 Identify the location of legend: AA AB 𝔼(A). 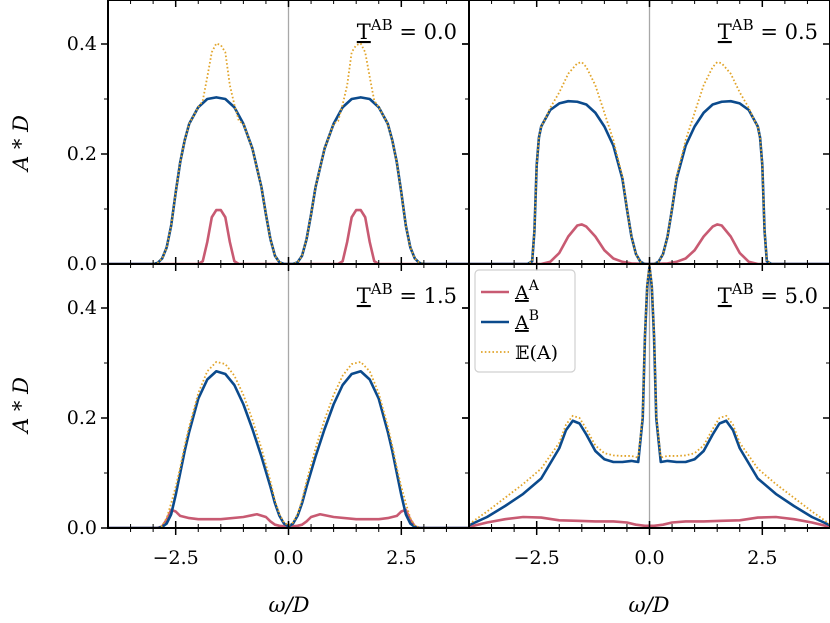
(525, 321).